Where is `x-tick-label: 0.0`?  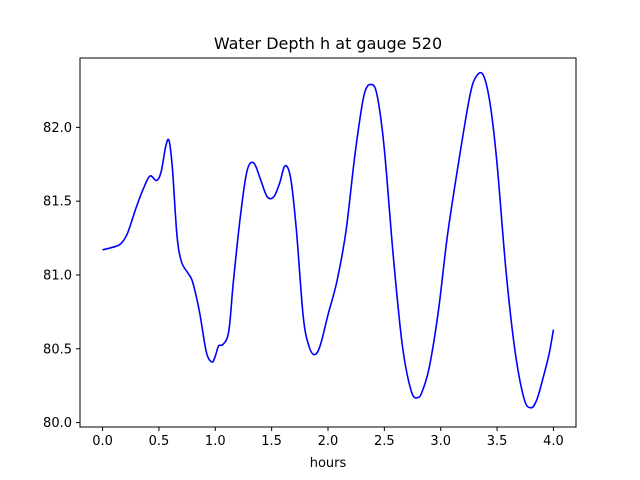 x-tick-label: 0.0 is located at coordinates (102, 441).